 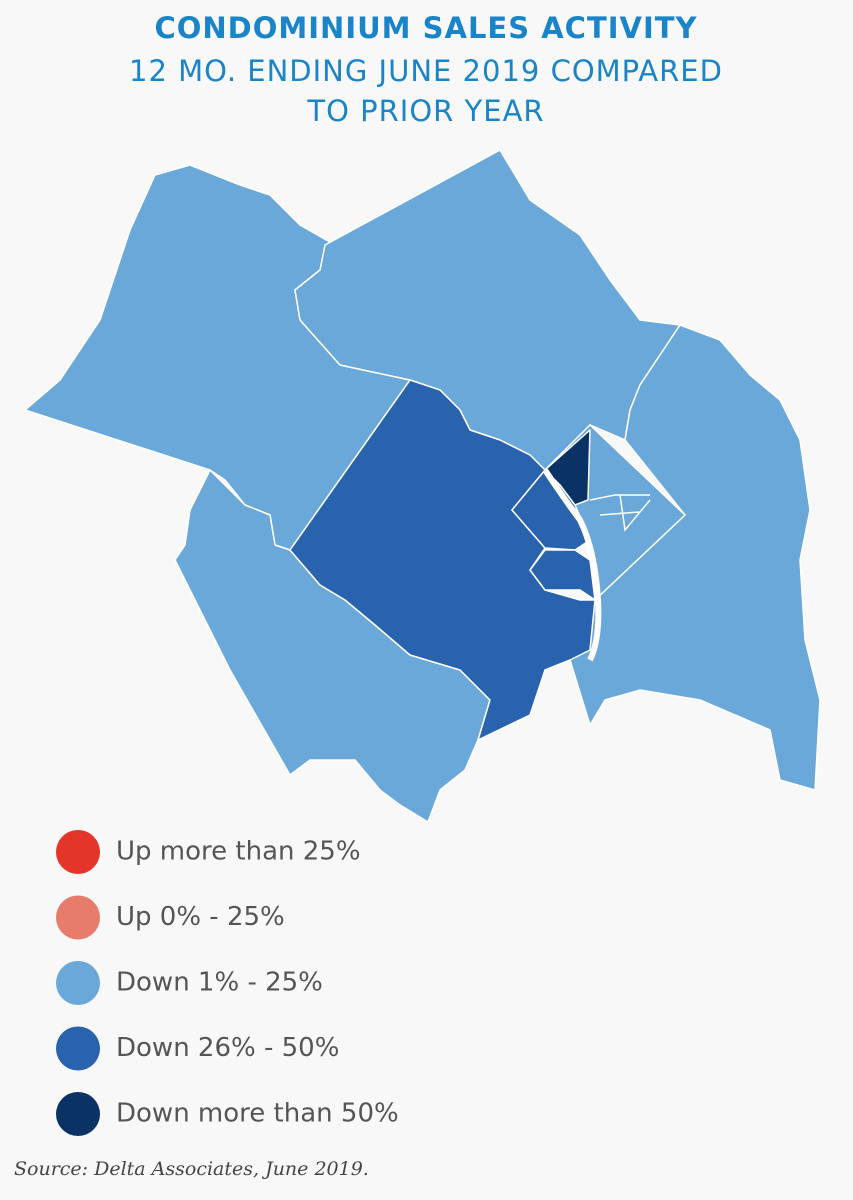 I want to click on legend-label: Down 26% - 50%, so click(x=227, y=1048).